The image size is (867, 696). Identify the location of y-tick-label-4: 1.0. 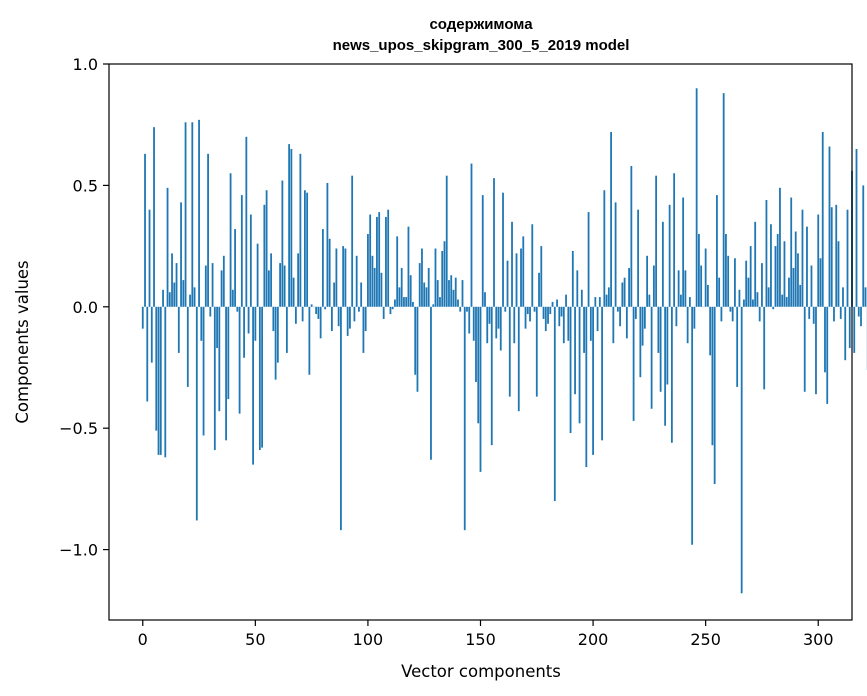
(85, 64).